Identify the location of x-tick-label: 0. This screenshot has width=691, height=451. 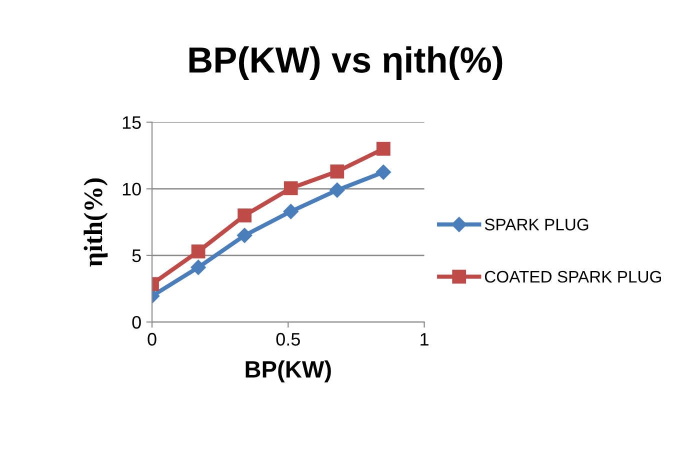
(152, 339).